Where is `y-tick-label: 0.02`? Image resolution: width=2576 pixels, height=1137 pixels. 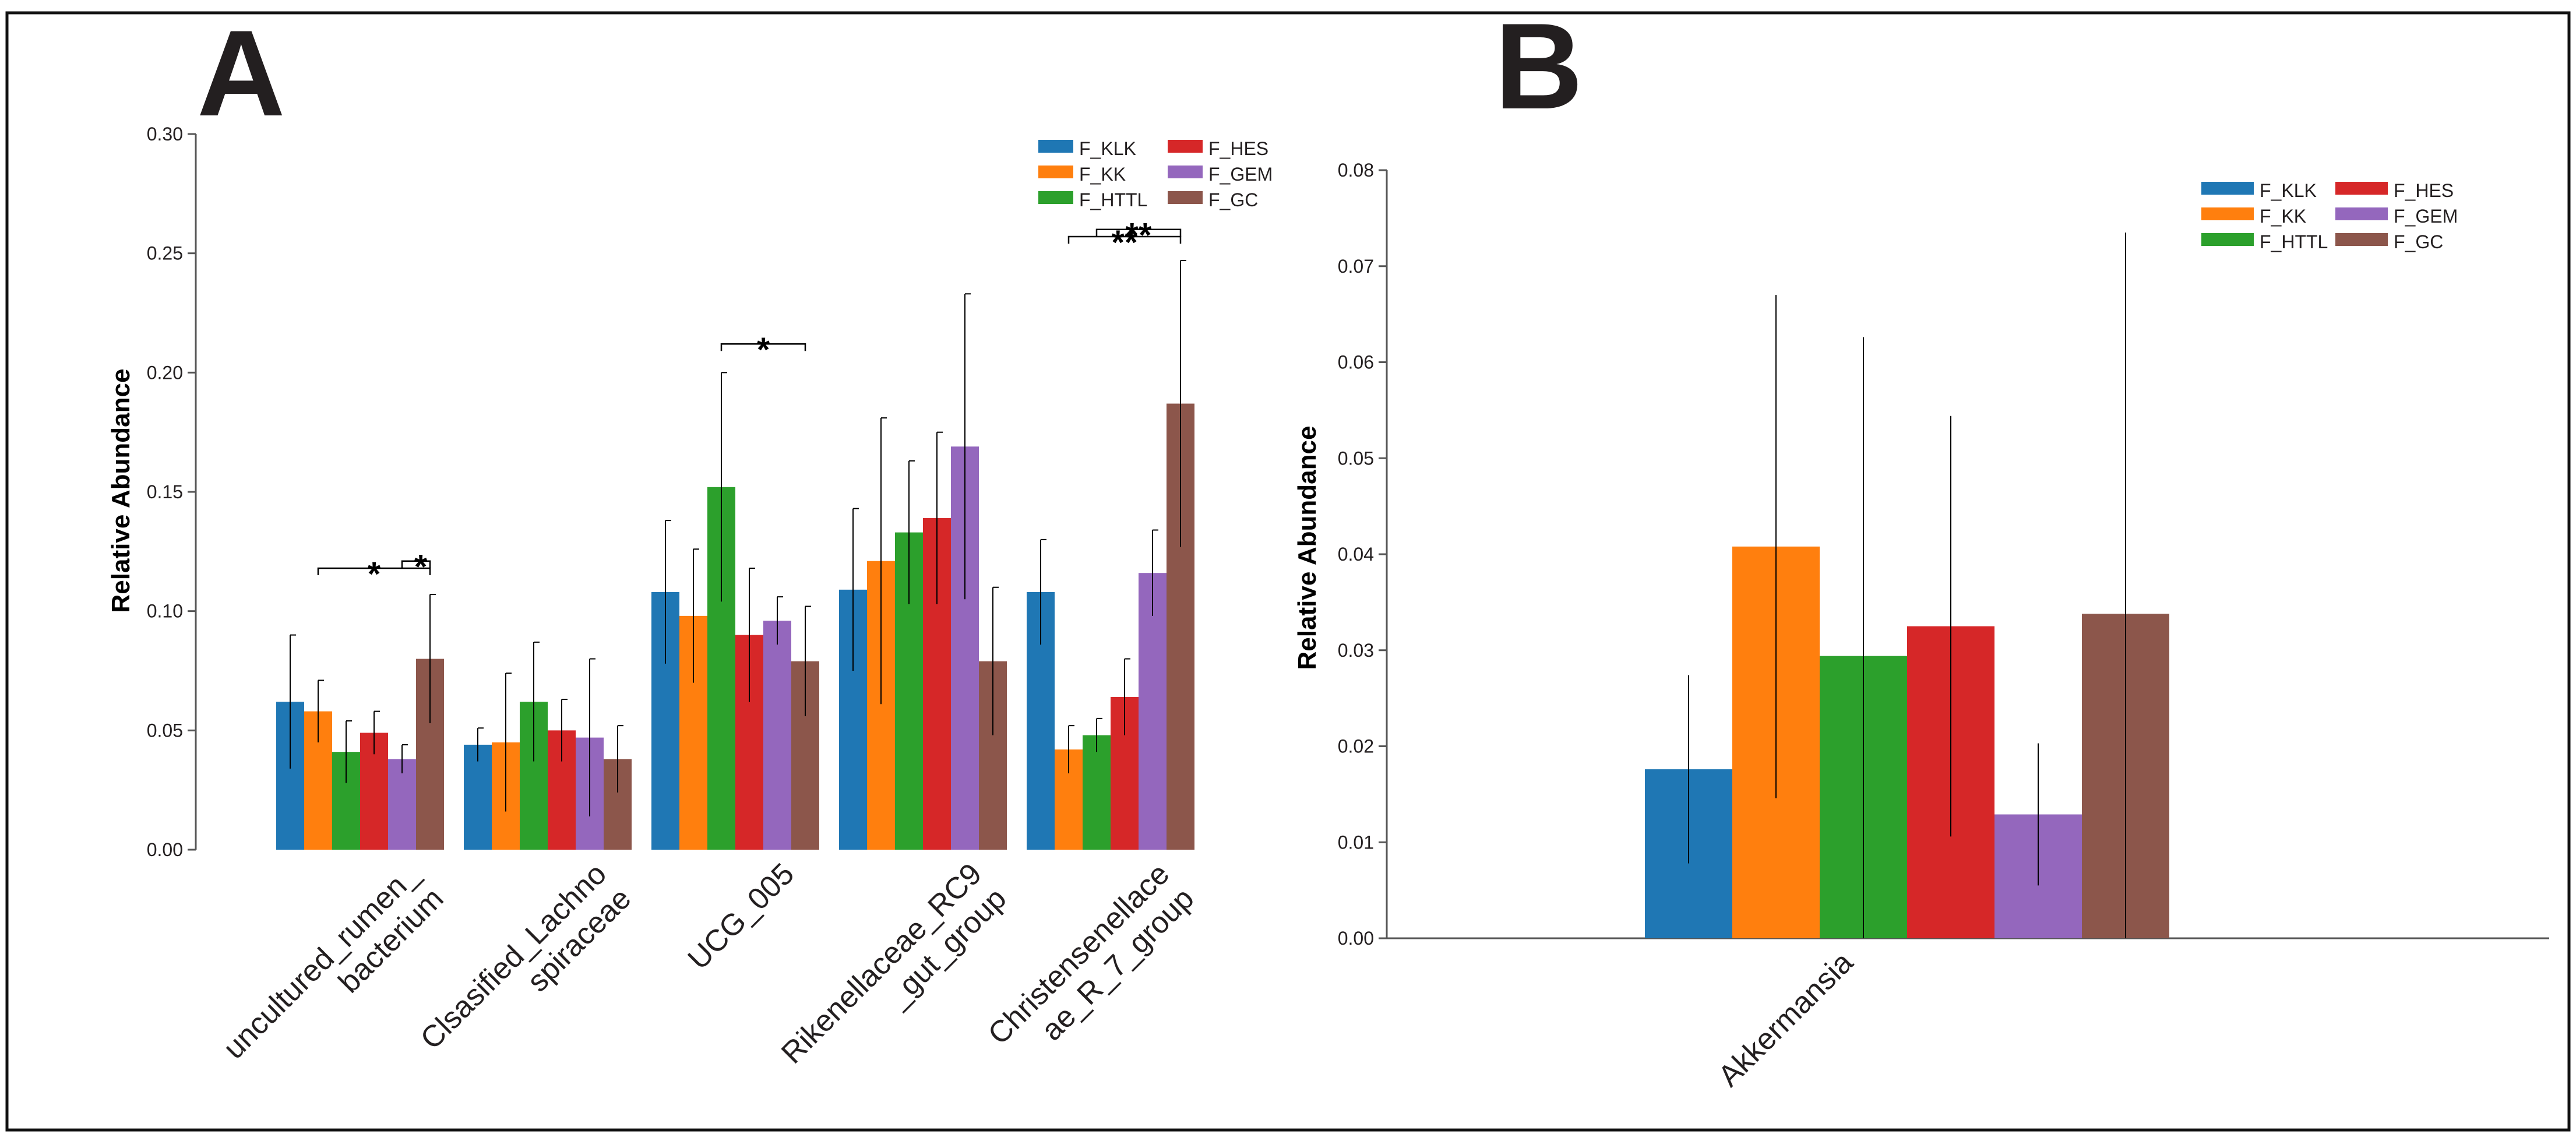 y-tick-label: 0.02 is located at coordinates (1356, 747).